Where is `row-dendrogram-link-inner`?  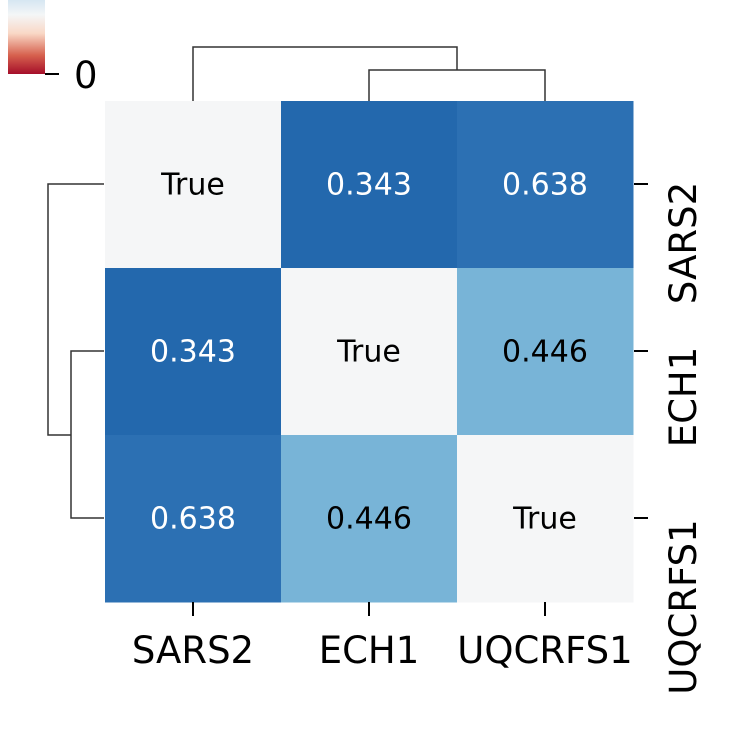
row-dendrogram-link-inner is located at coordinates (87, 434).